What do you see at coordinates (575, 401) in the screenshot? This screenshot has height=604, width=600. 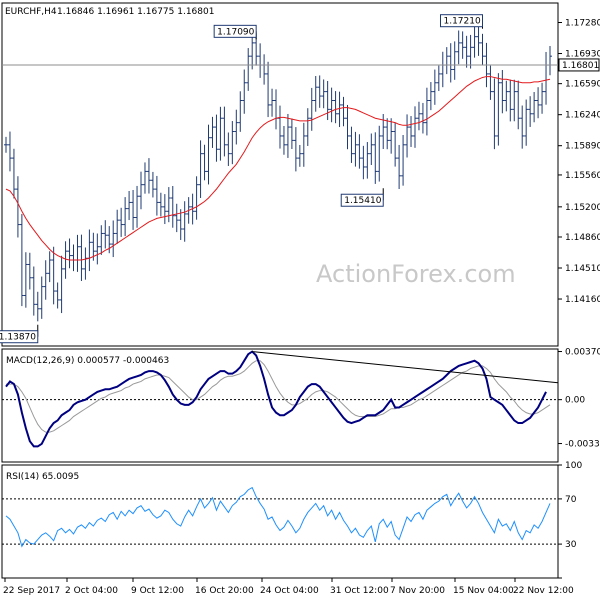 I see `macd-y-tick-label: 0.00` at bounding box center [575, 401].